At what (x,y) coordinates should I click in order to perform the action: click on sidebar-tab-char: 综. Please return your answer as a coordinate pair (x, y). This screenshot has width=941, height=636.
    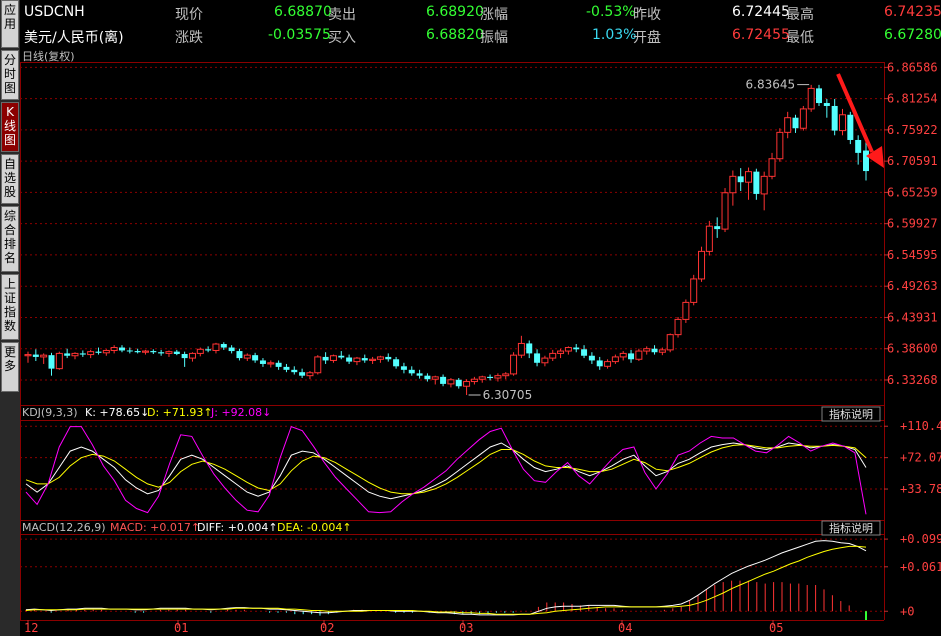
    Looking at the image, I should click on (9, 216).